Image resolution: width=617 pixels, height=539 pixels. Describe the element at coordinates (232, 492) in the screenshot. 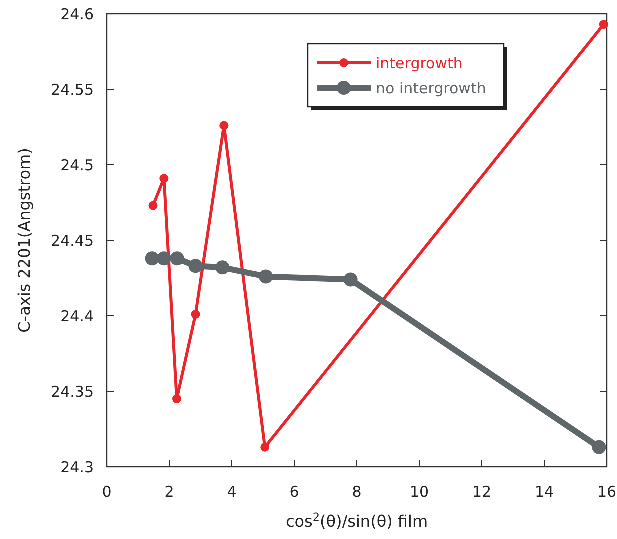

I see `x-tick-label: 4` at that location.